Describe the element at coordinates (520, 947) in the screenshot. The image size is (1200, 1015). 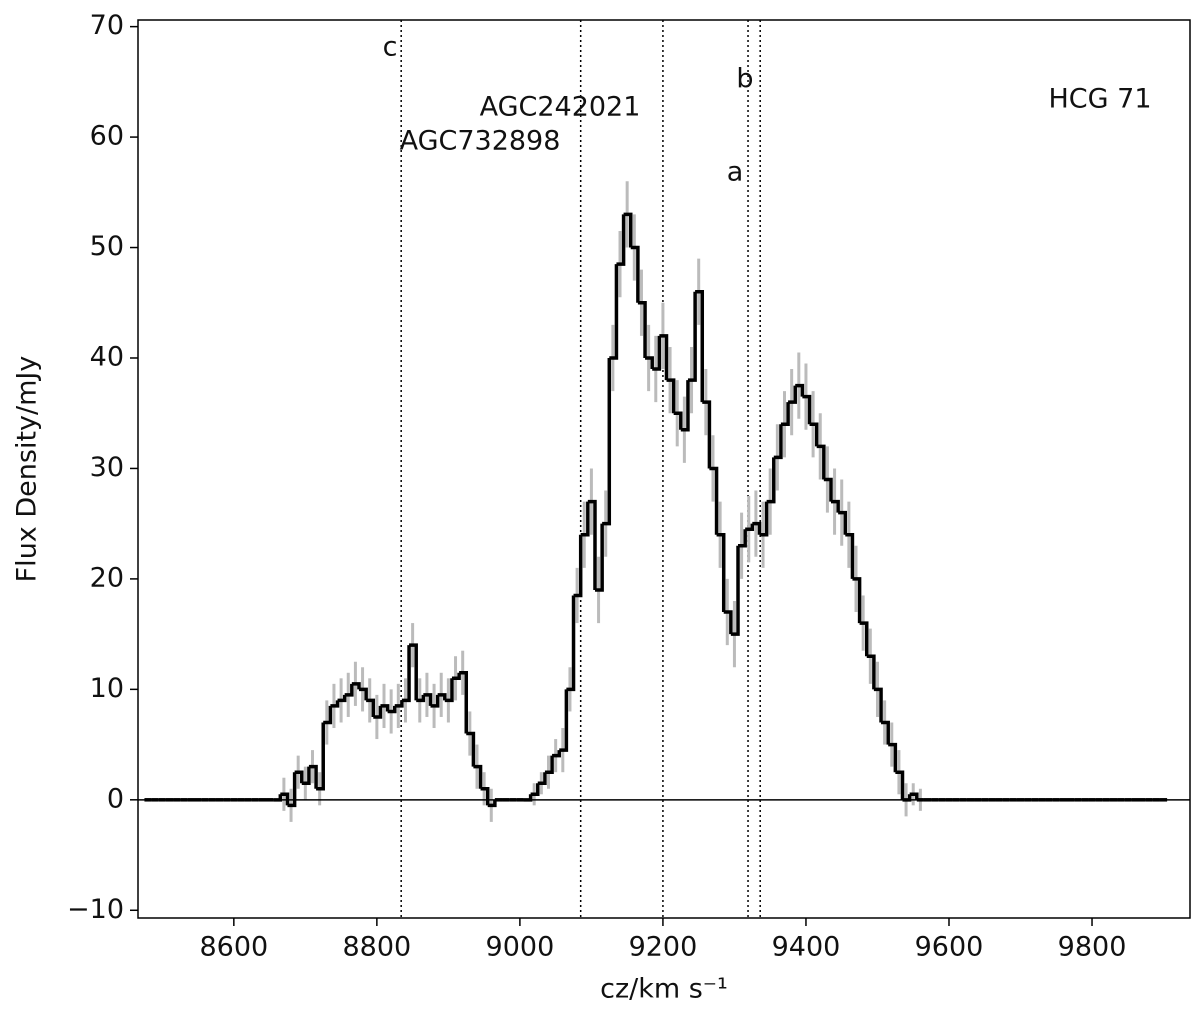
I see `x-tick-label: 9000` at that location.